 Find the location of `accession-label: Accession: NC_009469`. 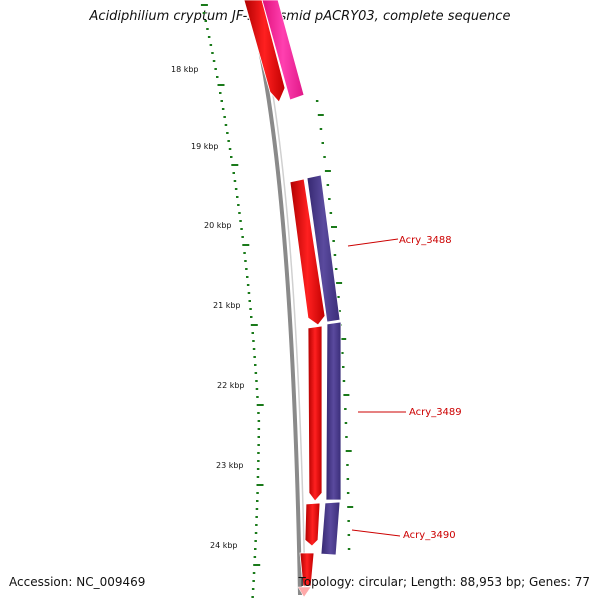

accession-label: Accession: NC_009469 is located at coordinates (77, 582).